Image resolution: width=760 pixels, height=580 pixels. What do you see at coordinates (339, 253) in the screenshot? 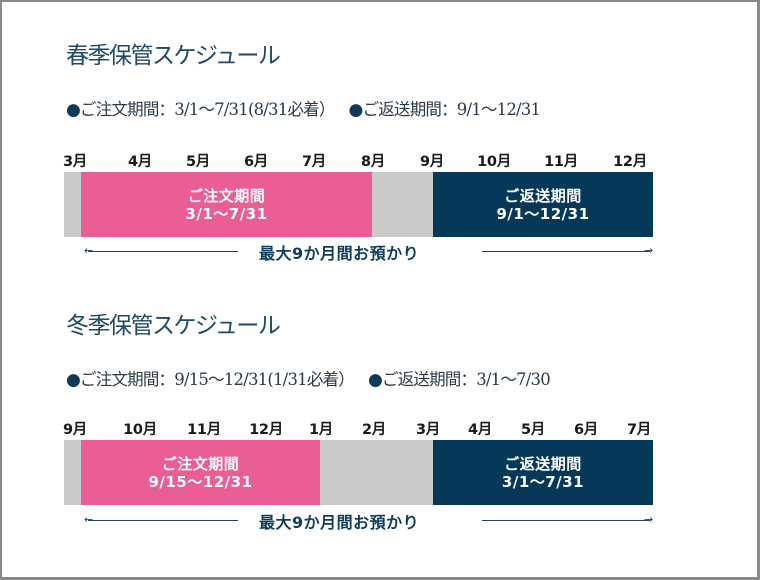
I see `spring-max-storage-label: 最大9か月間お預かり` at bounding box center [339, 253].